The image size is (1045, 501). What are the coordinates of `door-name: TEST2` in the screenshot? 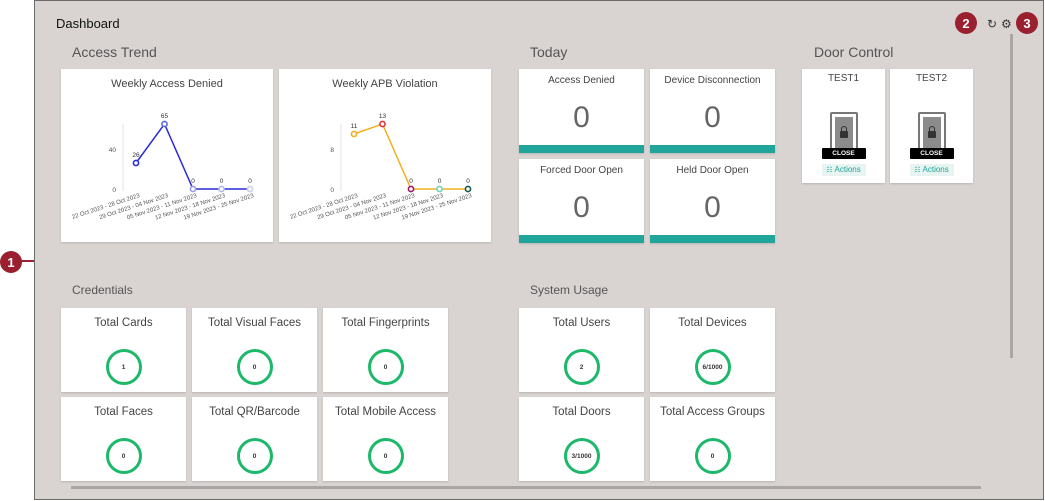 It's located at (931, 78).